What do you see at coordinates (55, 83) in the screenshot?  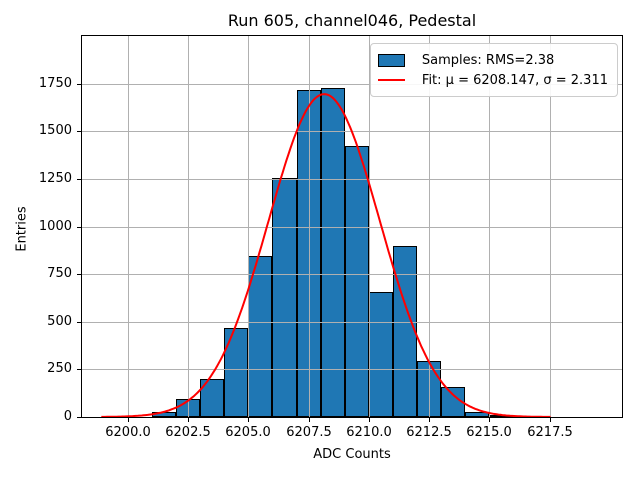 I see `y-tick-label: 1750` at bounding box center [55, 83].